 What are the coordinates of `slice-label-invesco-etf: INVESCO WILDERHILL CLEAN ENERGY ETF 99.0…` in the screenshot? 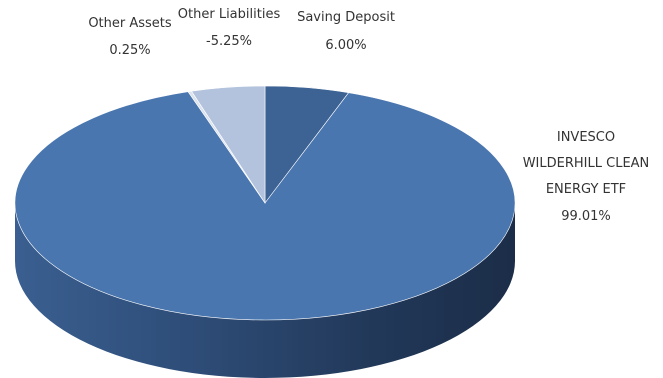 It's located at (586, 177).